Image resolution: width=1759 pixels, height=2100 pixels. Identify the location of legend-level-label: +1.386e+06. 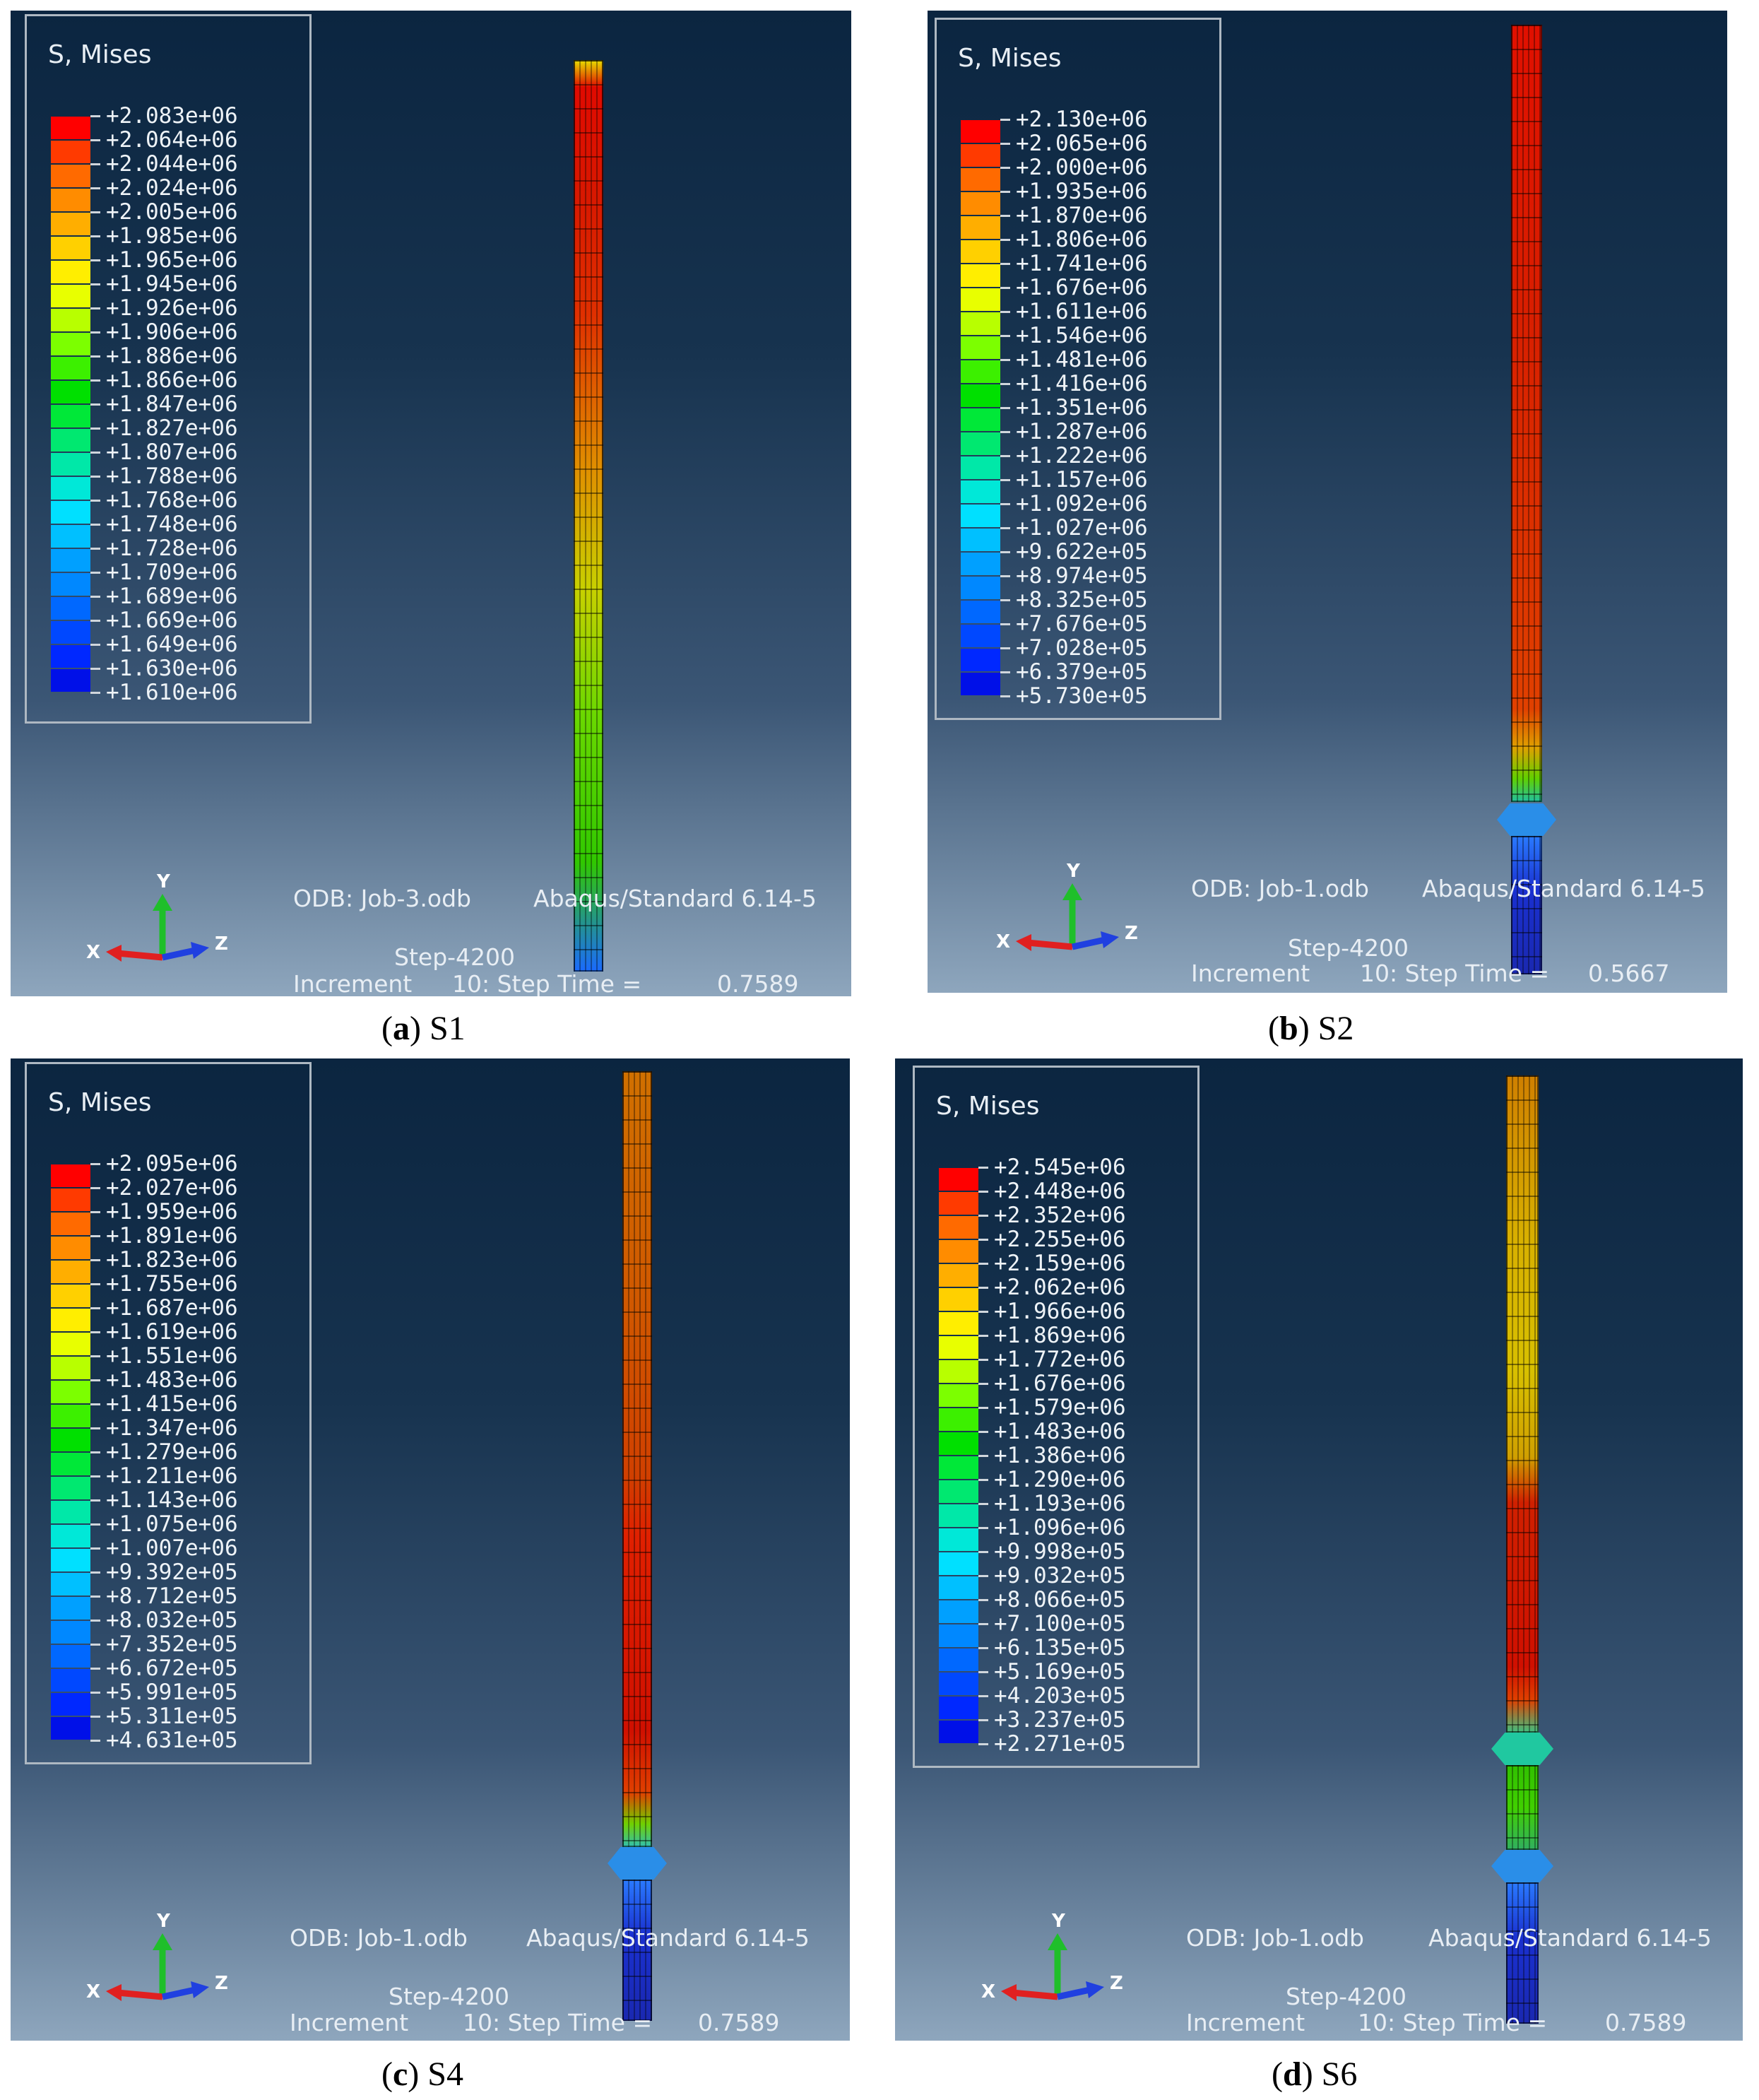
(1060, 1455).